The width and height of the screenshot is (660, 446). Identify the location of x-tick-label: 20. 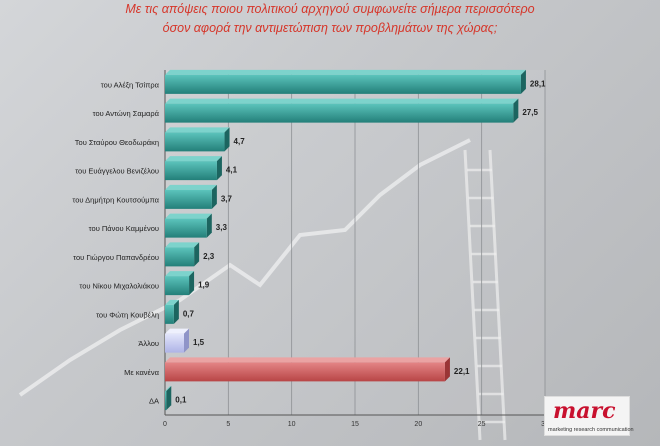
(418, 424).